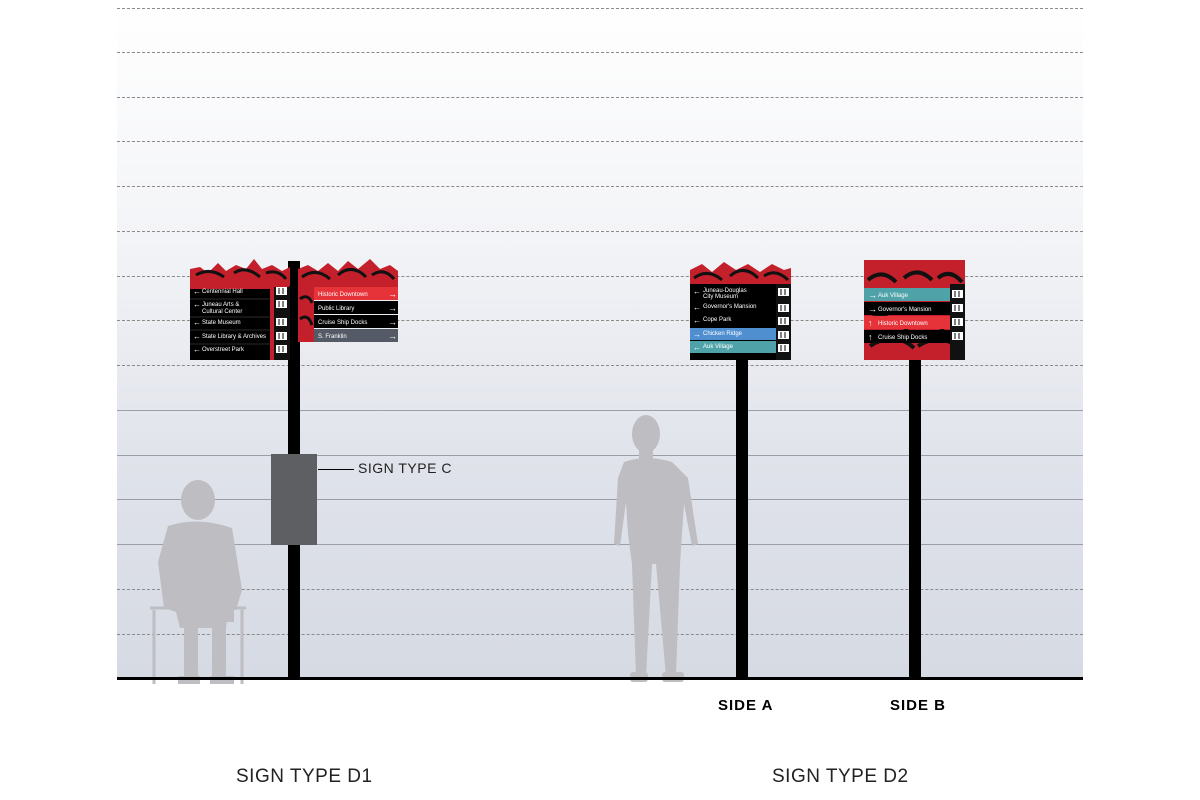 The image size is (1200, 800). I want to click on d2-side-a-pole, so click(742, 517).